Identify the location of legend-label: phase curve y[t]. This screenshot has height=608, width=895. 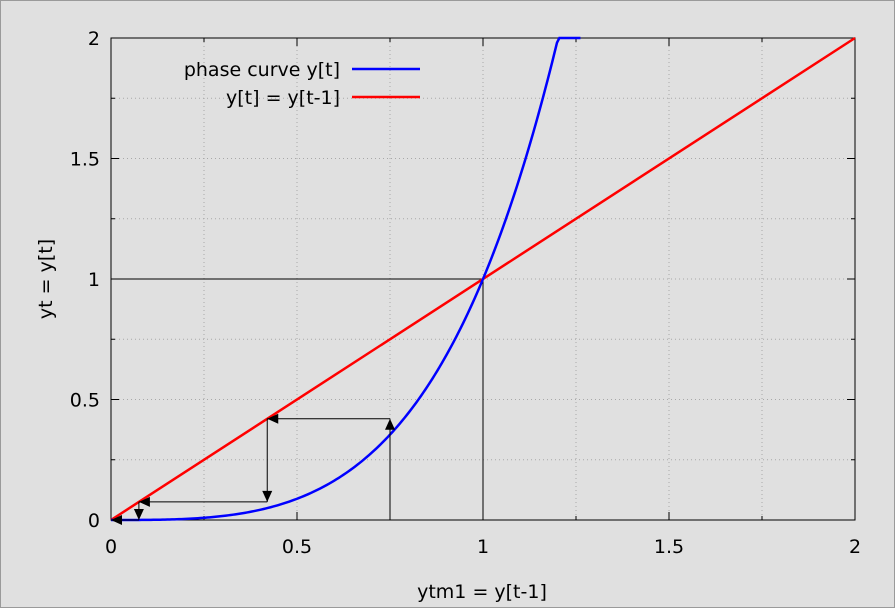
(262, 70).